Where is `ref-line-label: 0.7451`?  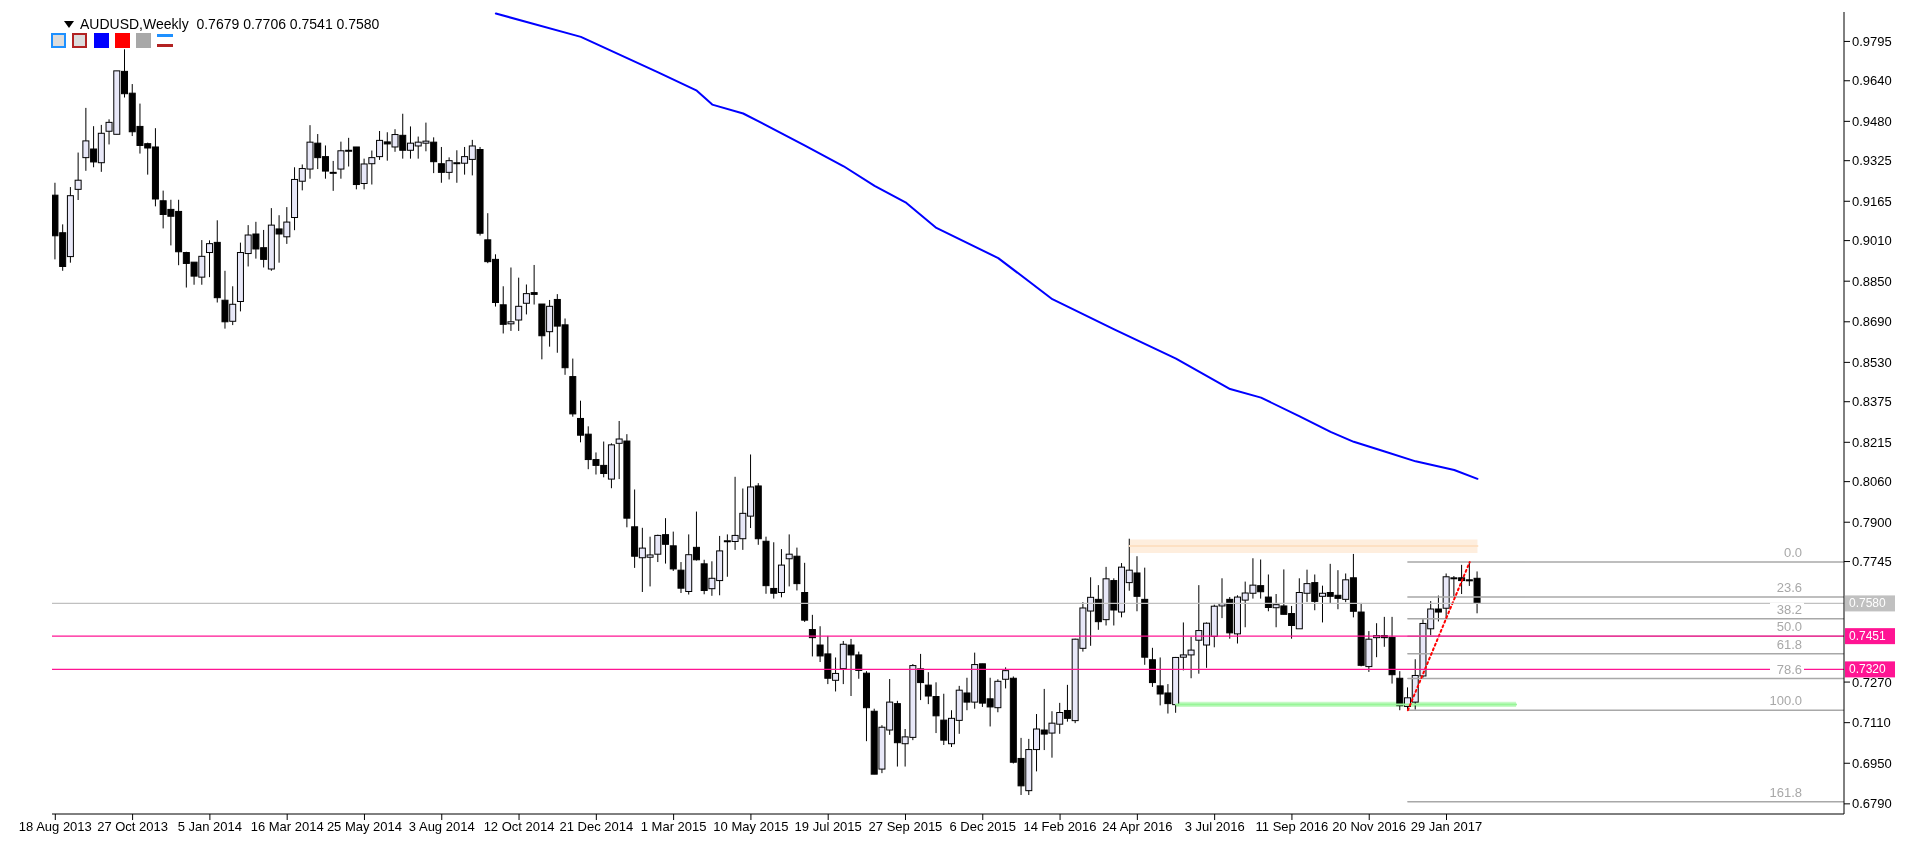
ref-line-label: 0.7451 is located at coordinates (1868, 636).